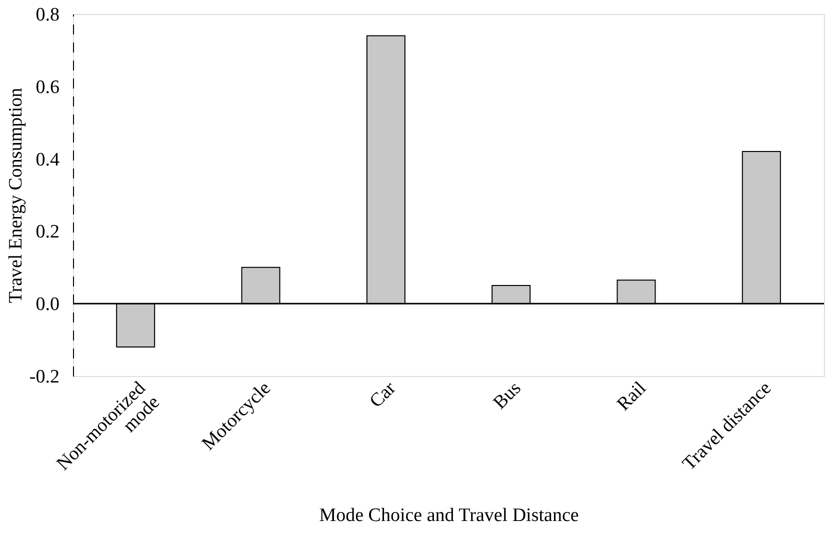 This screenshot has width=837, height=538. What do you see at coordinates (48, 305) in the screenshot?
I see `y-tick-label: 0.0` at bounding box center [48, 305].